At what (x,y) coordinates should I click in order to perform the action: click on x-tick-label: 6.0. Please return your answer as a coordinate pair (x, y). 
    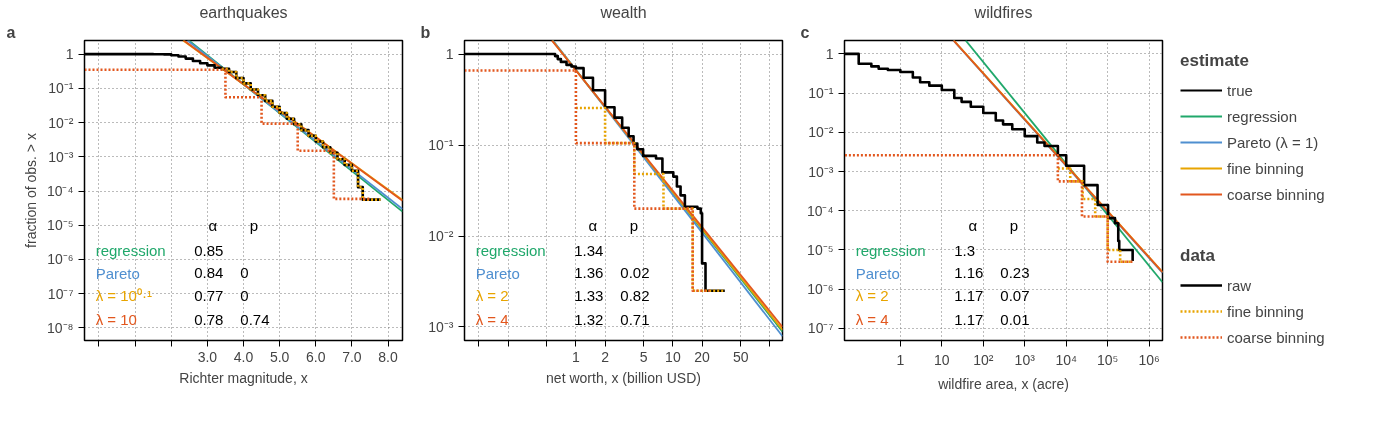
    Looking at the image, I should click on (316, 356).